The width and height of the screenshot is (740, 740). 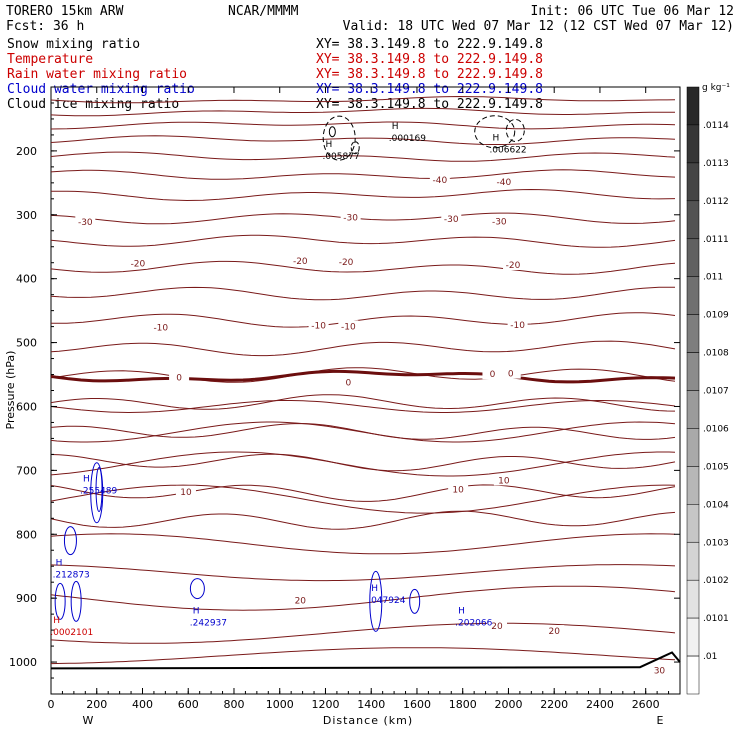 I want to click on colorbar-label: .0112, so click(x=716, y=202).